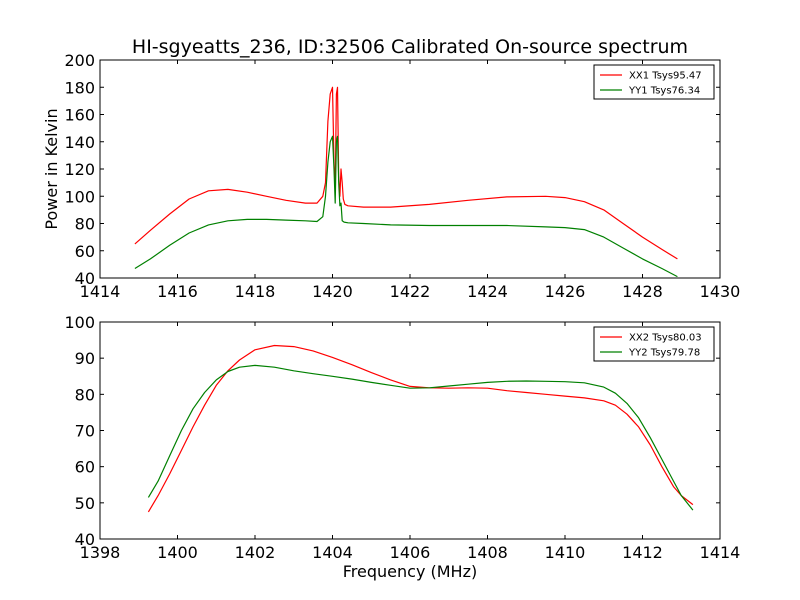 The width and height of the screenshot is (800, 600). I want to click on y-tick-label: 180, so click(79, 87).